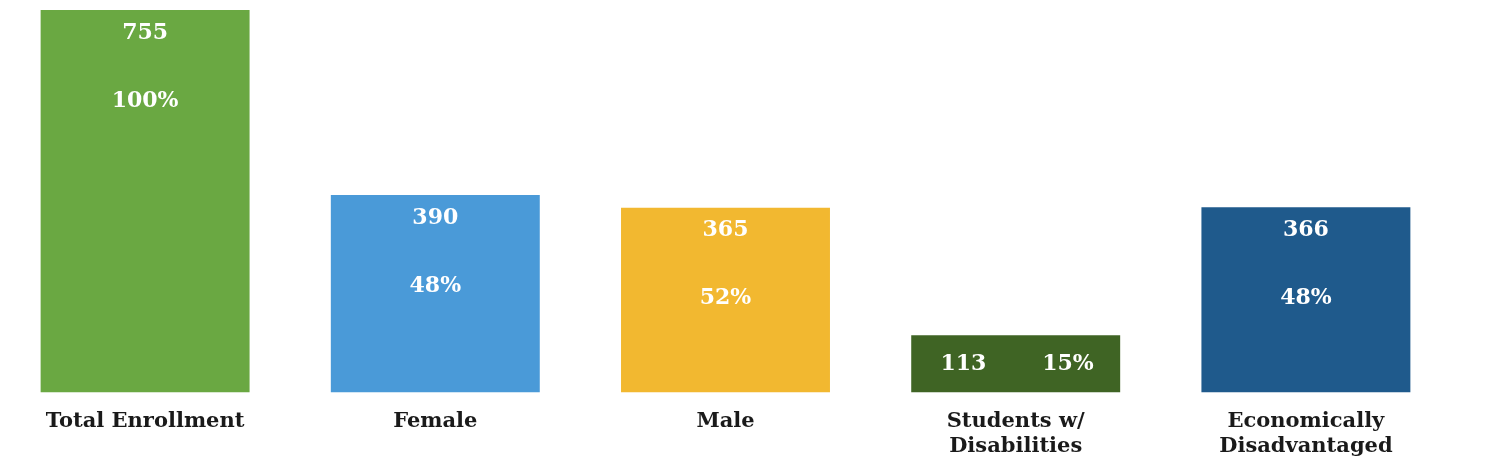 The image size is (1501, 475). Describe the element at coordinates (435, 215) in the screenshot. I see `data-label: 390` at that location.